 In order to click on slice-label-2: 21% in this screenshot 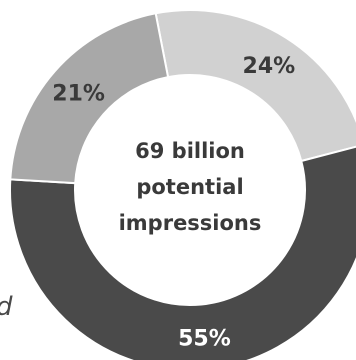, I will do `click(78, 94)`.